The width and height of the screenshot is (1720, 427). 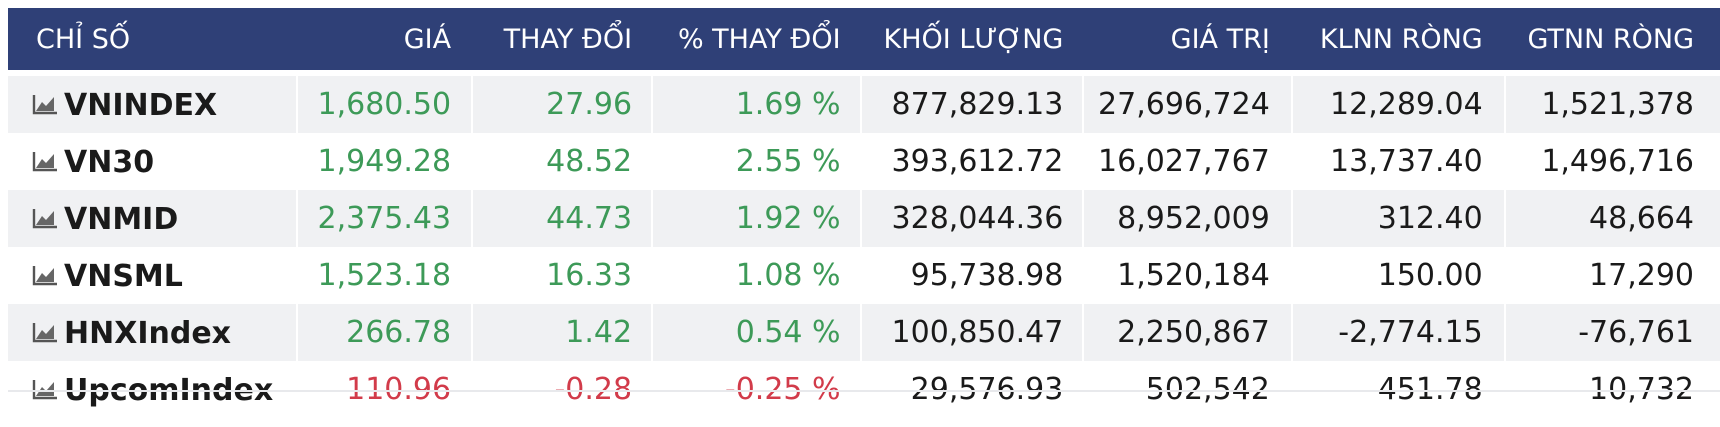 I want to click on index-name: VNINDEX, so click(x=141, y=105).